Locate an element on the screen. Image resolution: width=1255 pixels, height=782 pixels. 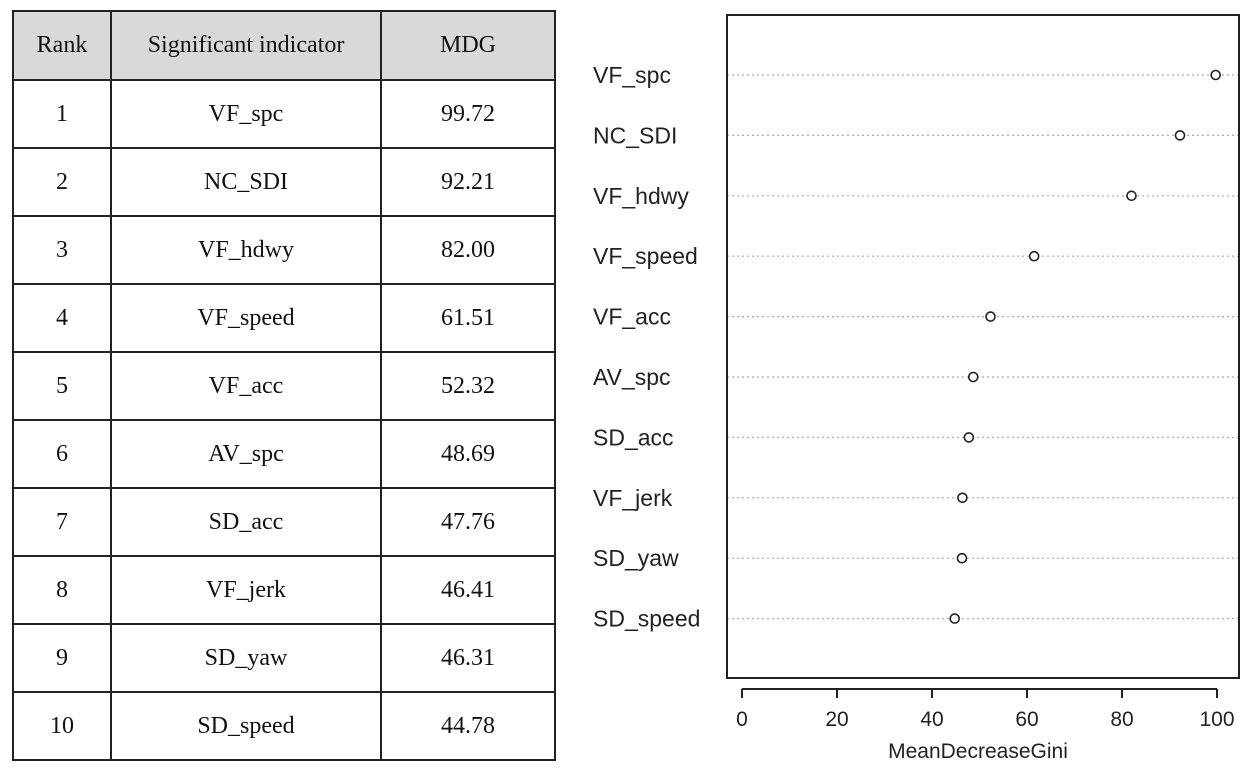
indicator-cell: SD_acc is located at coordinates (246, 522).